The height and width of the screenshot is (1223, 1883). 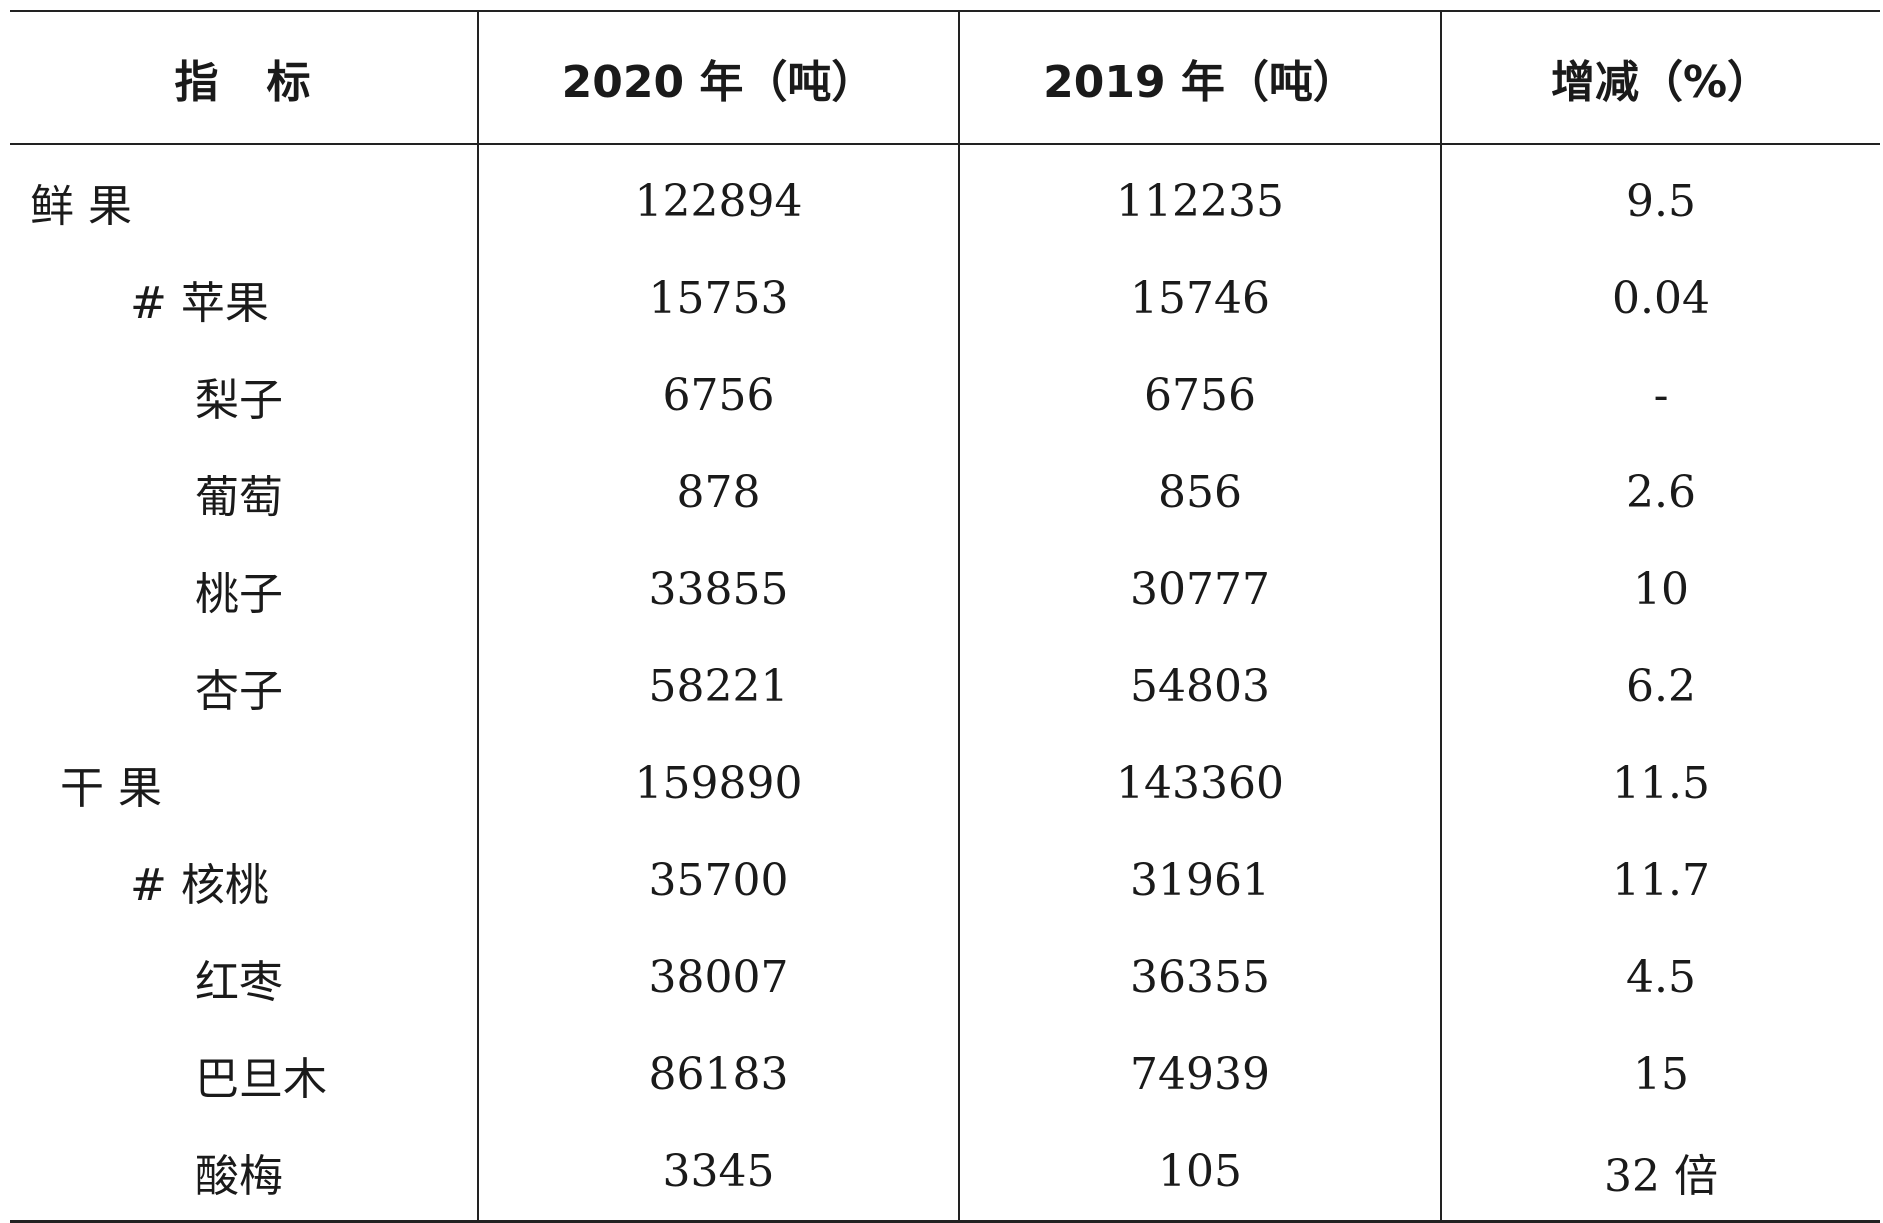 What do you see at coordinates (199, 303) in the screenshot?
I see `row-label: # 苹果` at bounding box center [199, 303].